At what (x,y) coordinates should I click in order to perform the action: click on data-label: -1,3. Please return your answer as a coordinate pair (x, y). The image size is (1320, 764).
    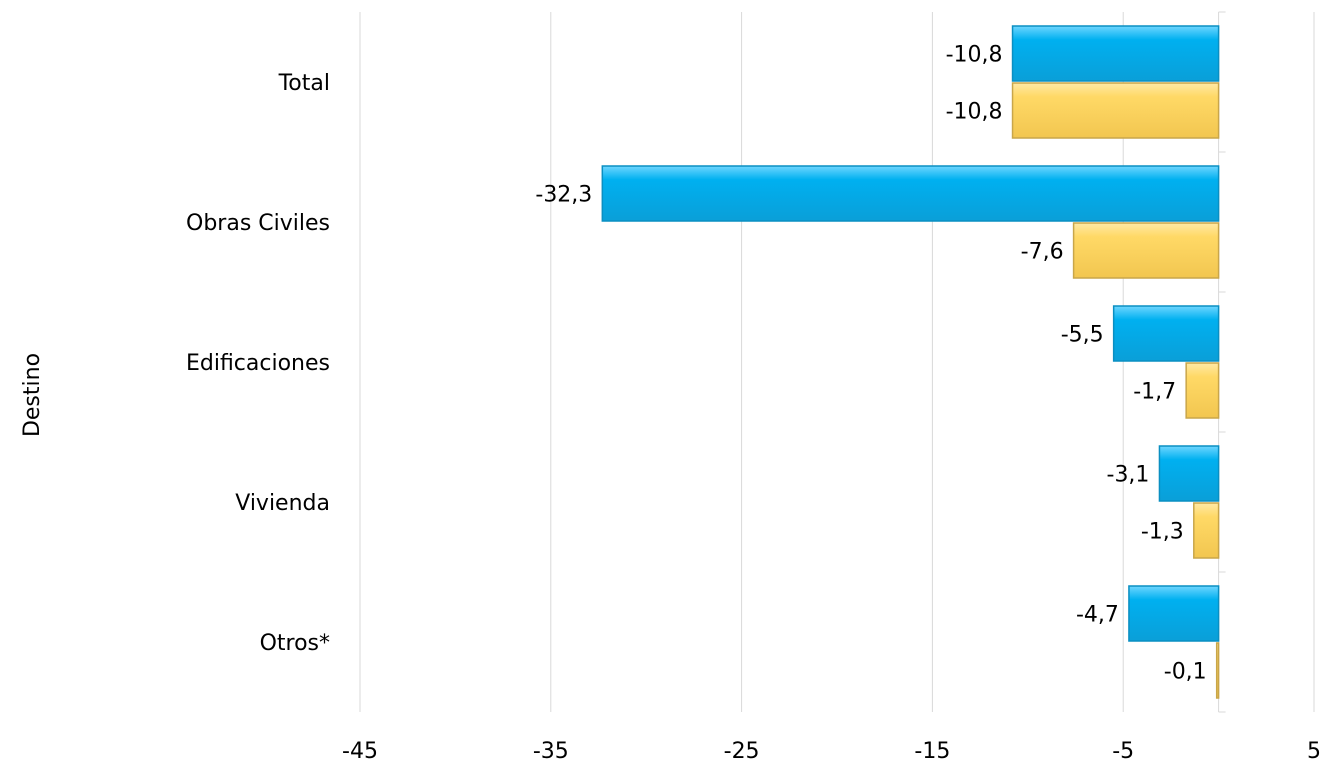
    Looking at the image, I should click on (1162, 532).